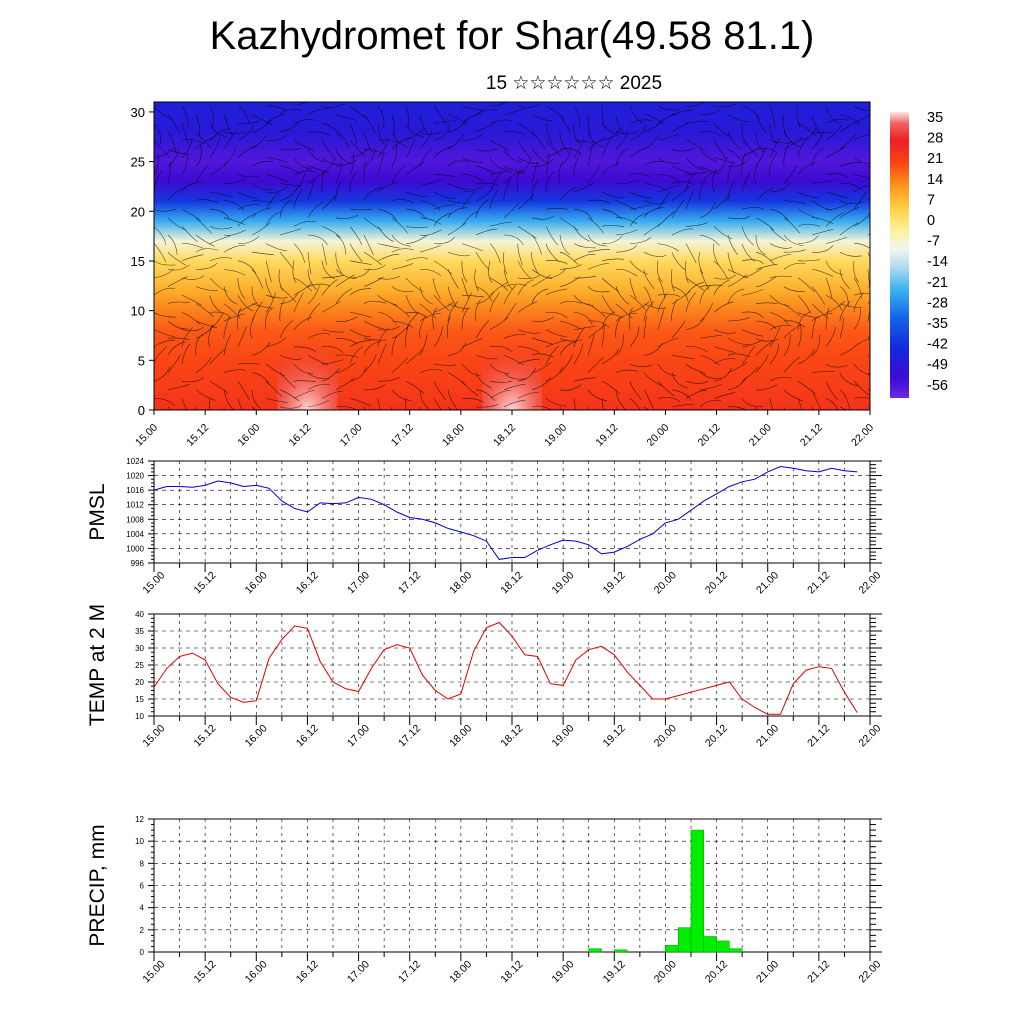  I want to click on colorbar-label: -7, so click(933, 242).